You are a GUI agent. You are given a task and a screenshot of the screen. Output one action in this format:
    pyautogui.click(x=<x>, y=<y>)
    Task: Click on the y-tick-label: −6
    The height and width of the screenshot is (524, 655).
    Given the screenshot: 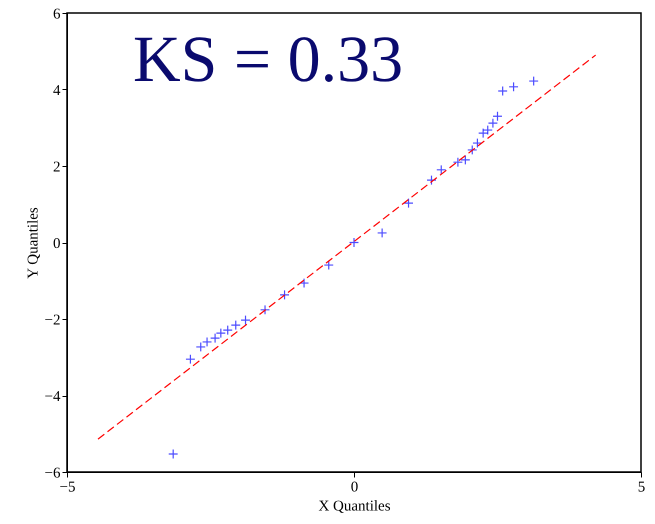 What is the action you would take?
    pyautogui.click(x=52, y=474)
    